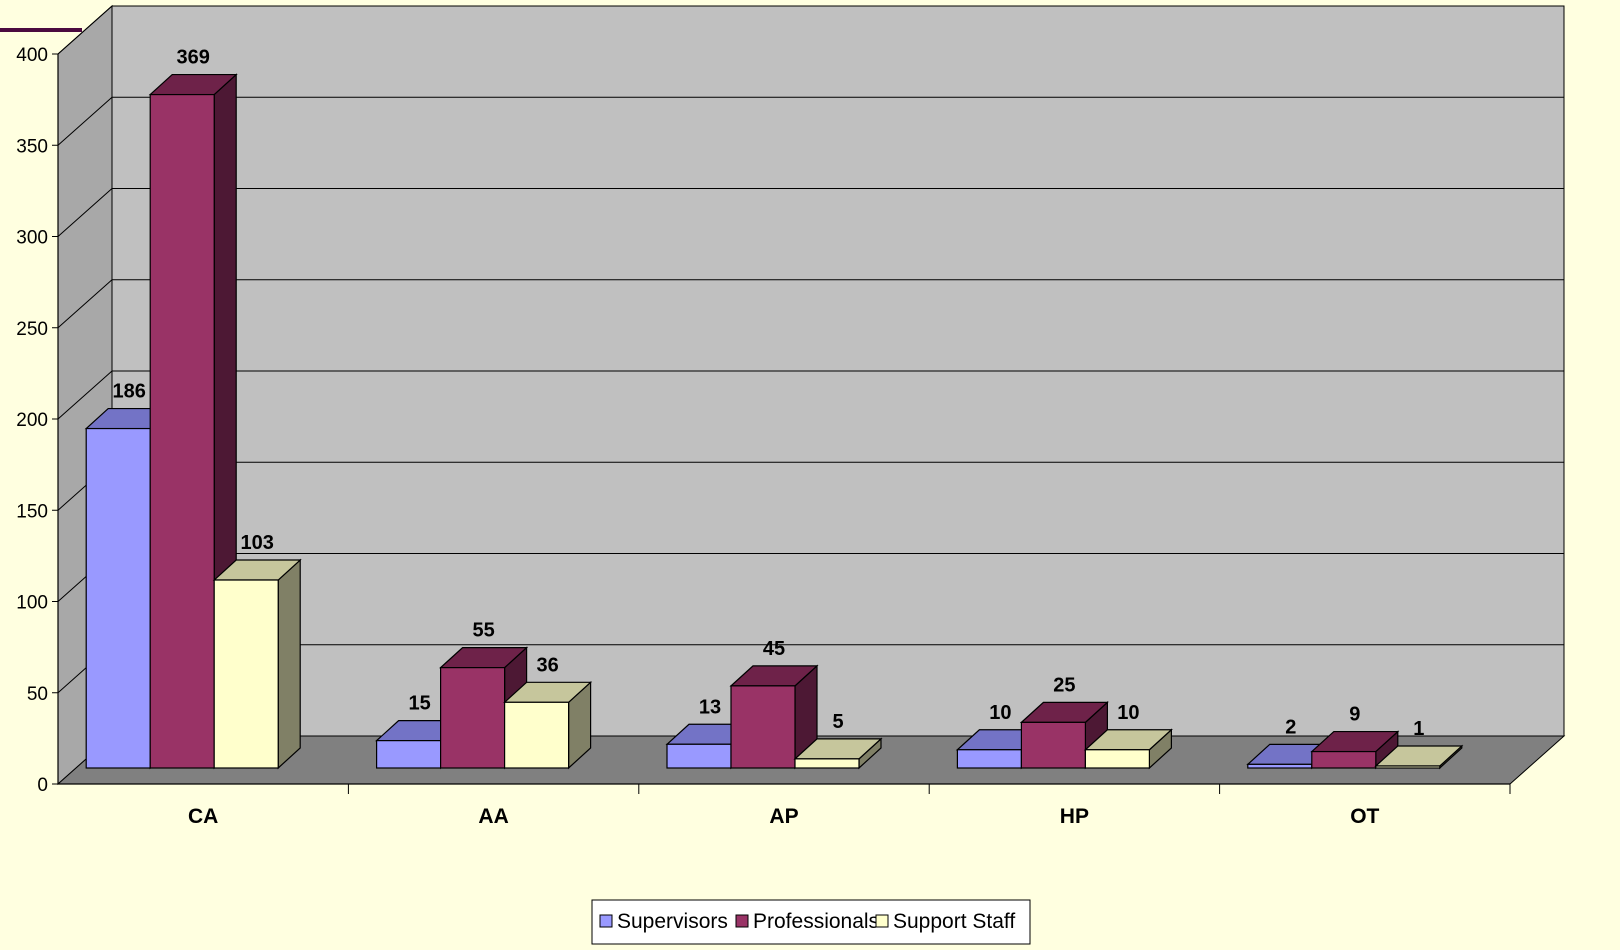 The height and width of the screenshot is (950, 1620). Describe the element at coordinates (37, 694) in the screenshot. I see `y-tick-label: 50` at that location.